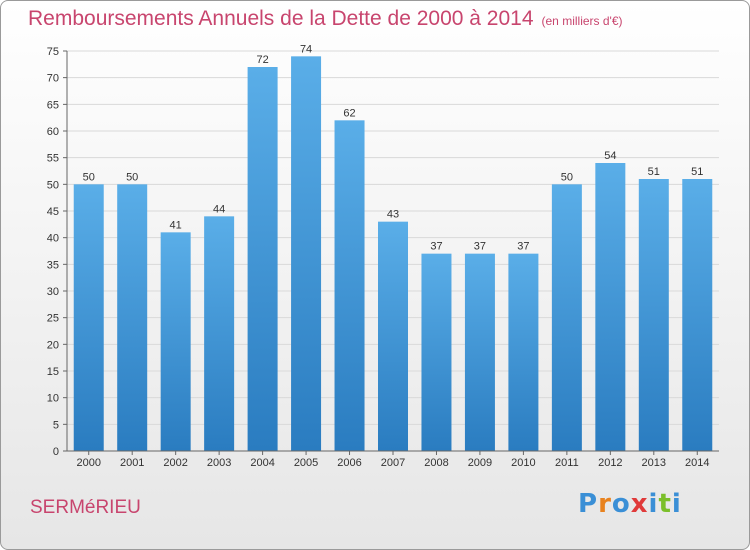 This screenshot has height=550, width=750. I want to click on x-tick-label: 2010, so click(523, 463).